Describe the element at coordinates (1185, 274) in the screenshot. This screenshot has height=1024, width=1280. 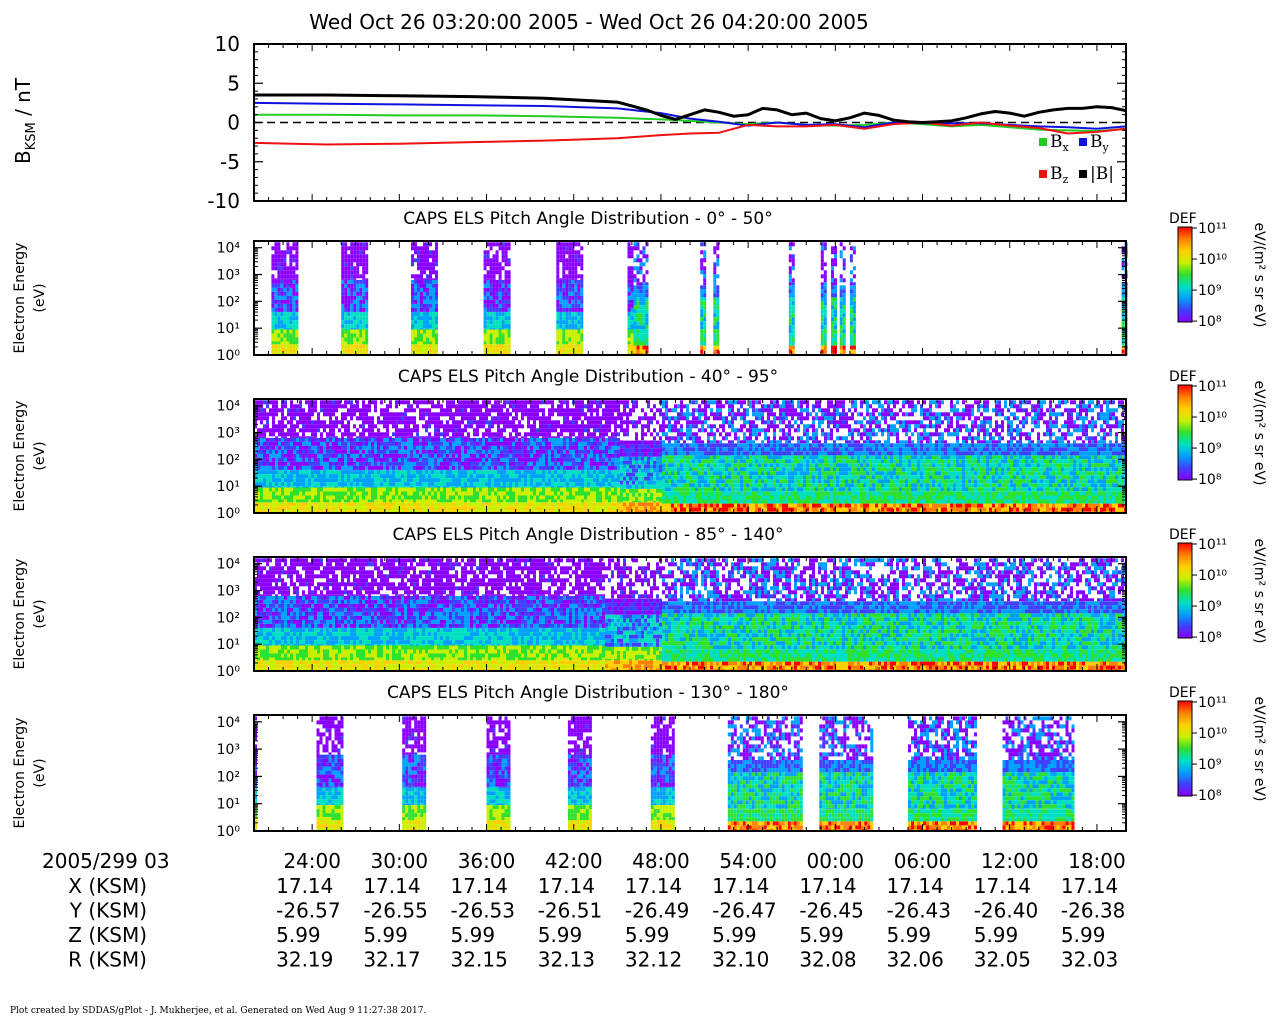
I see `colorbar` at that location.